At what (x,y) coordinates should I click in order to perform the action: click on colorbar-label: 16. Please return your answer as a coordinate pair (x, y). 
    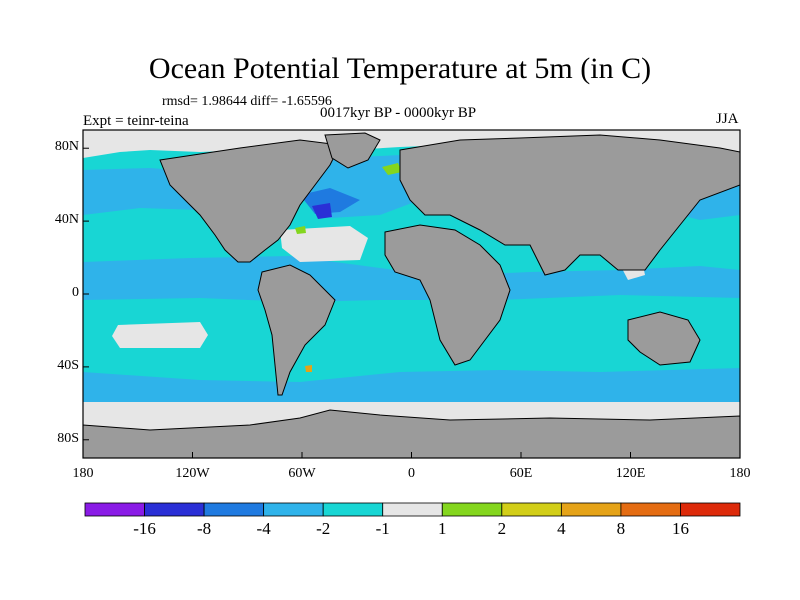
    Looking at the image, I should click on (680, 528).